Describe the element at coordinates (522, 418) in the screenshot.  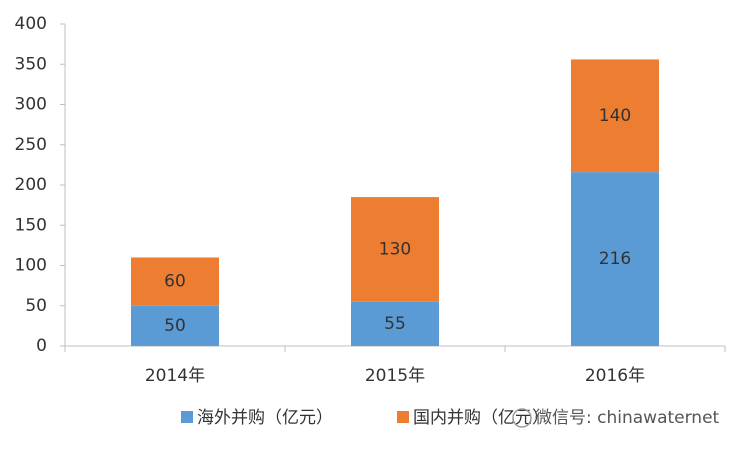
I see `watermark-icon` at that location.